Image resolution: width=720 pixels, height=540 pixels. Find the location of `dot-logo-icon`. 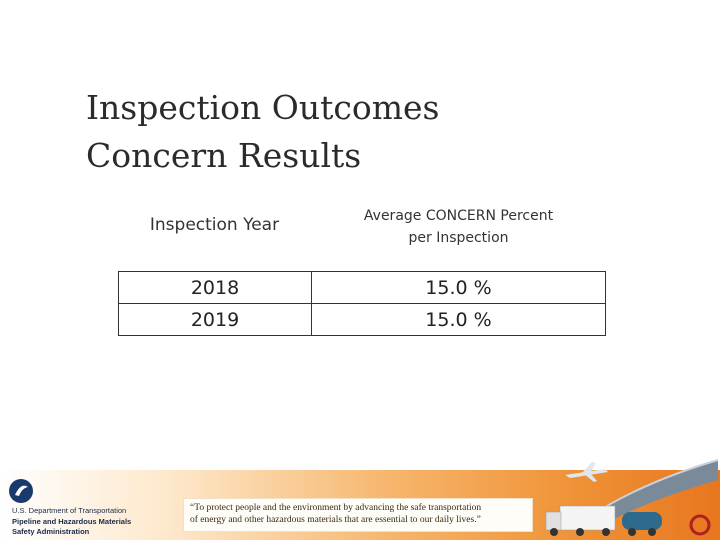

dot-logo-icon is located at coordinates (21, 491).